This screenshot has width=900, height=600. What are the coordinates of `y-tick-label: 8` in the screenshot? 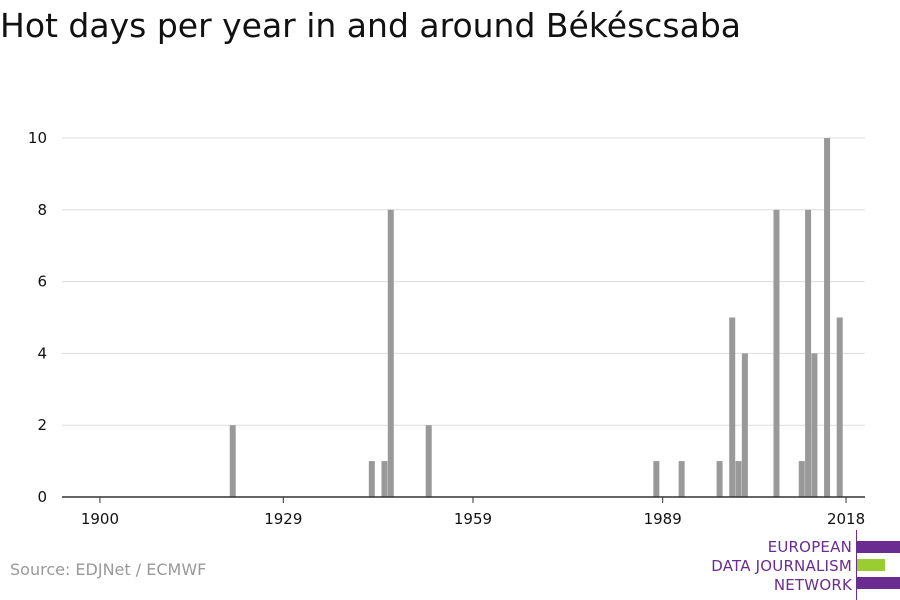 It's located at (42, 210).